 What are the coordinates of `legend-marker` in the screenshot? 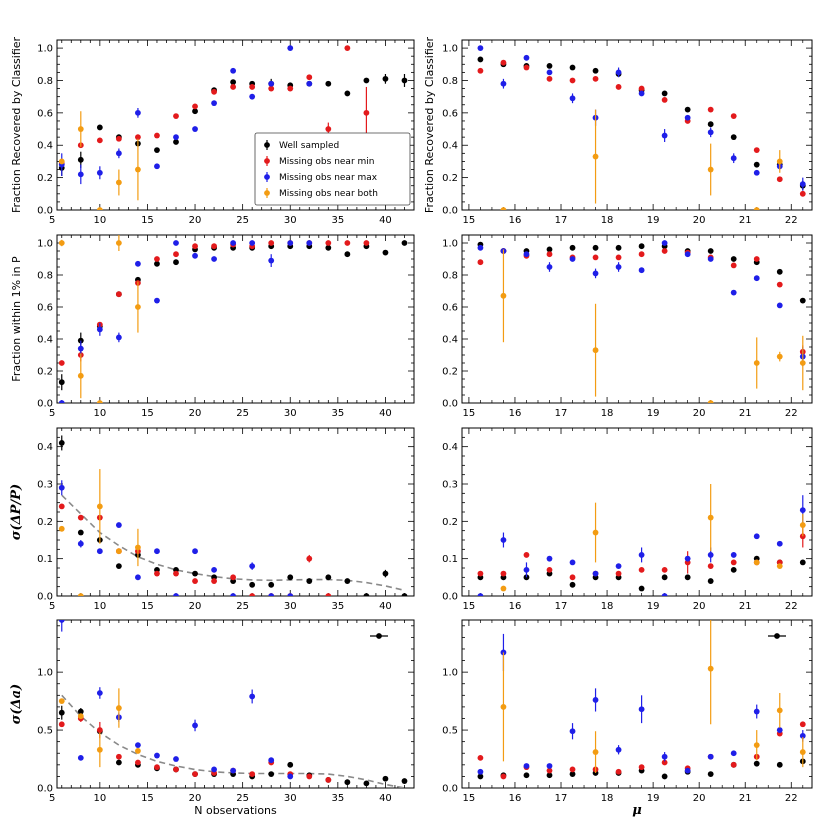 It's located at (379, 636).